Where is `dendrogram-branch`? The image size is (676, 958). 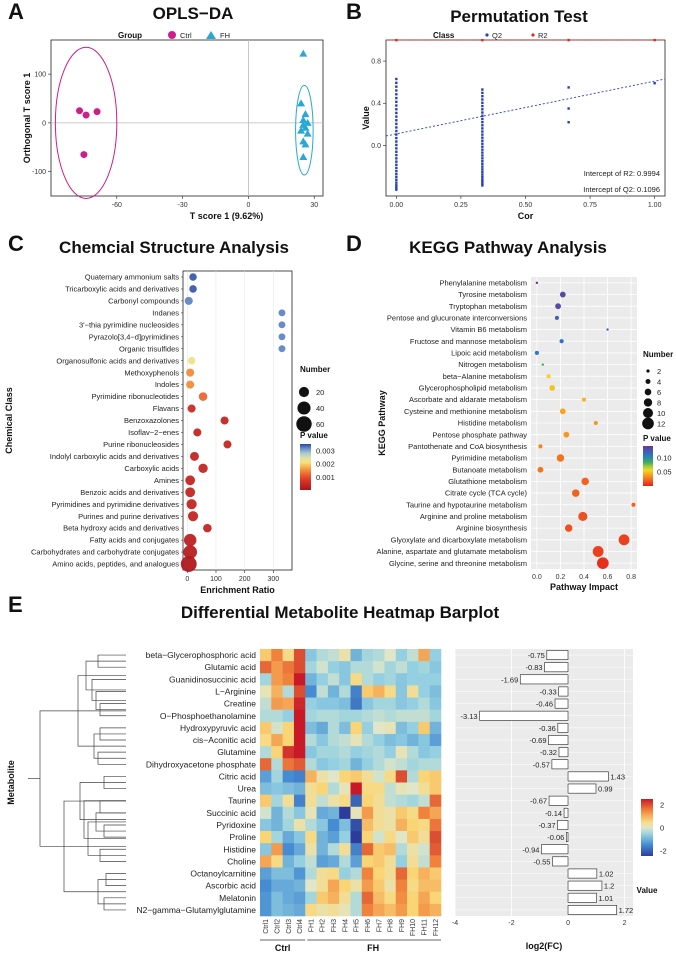 dendrogram-branch is located at coordinates (112, 807).